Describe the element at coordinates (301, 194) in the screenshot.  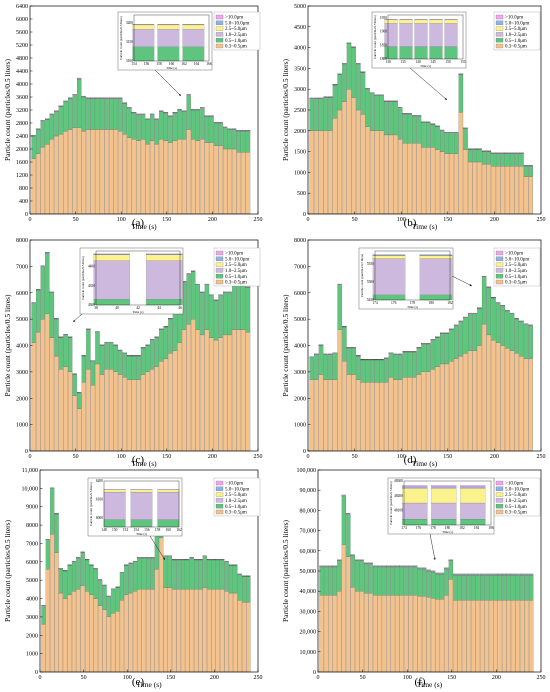
I see `y-tick-label: 500` at that location.